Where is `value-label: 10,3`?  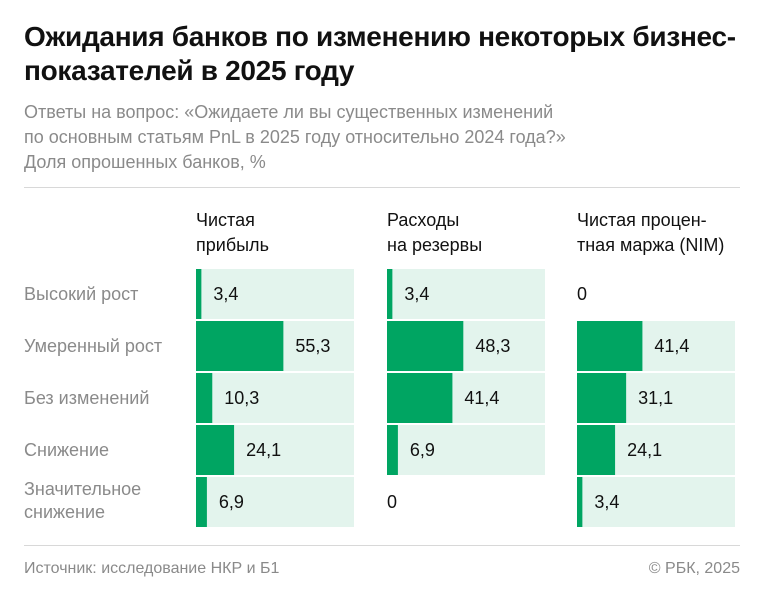
value-label: 10,3 is located at coordinates (241, 398).